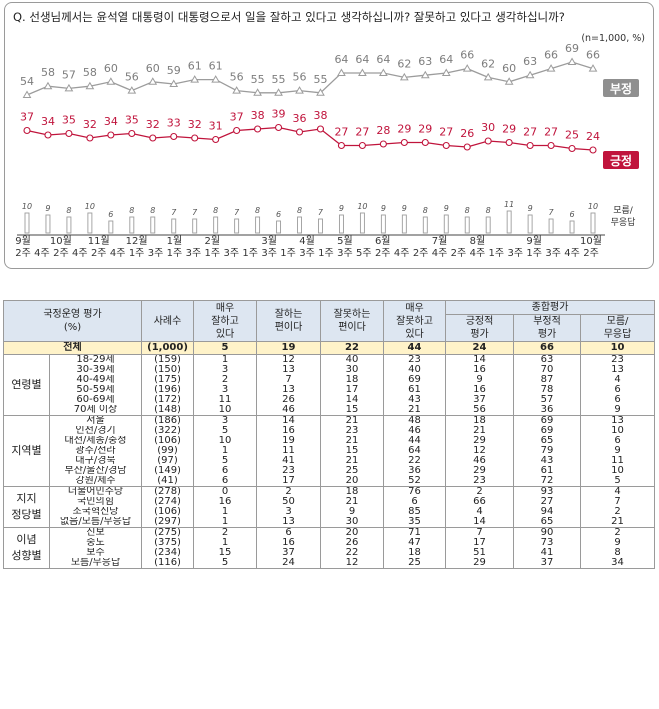  Describe the element at coordinates (352, 451) in the screenshot. I see `table-cell: 15` at that location.